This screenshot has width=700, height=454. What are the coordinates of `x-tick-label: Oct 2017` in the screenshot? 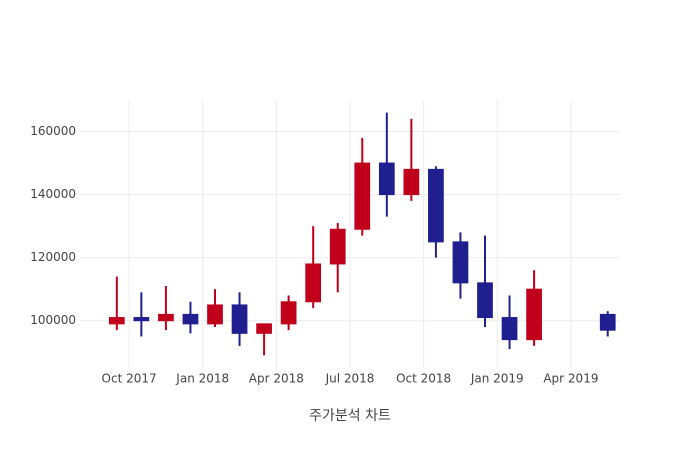 It's located at (129, 379).